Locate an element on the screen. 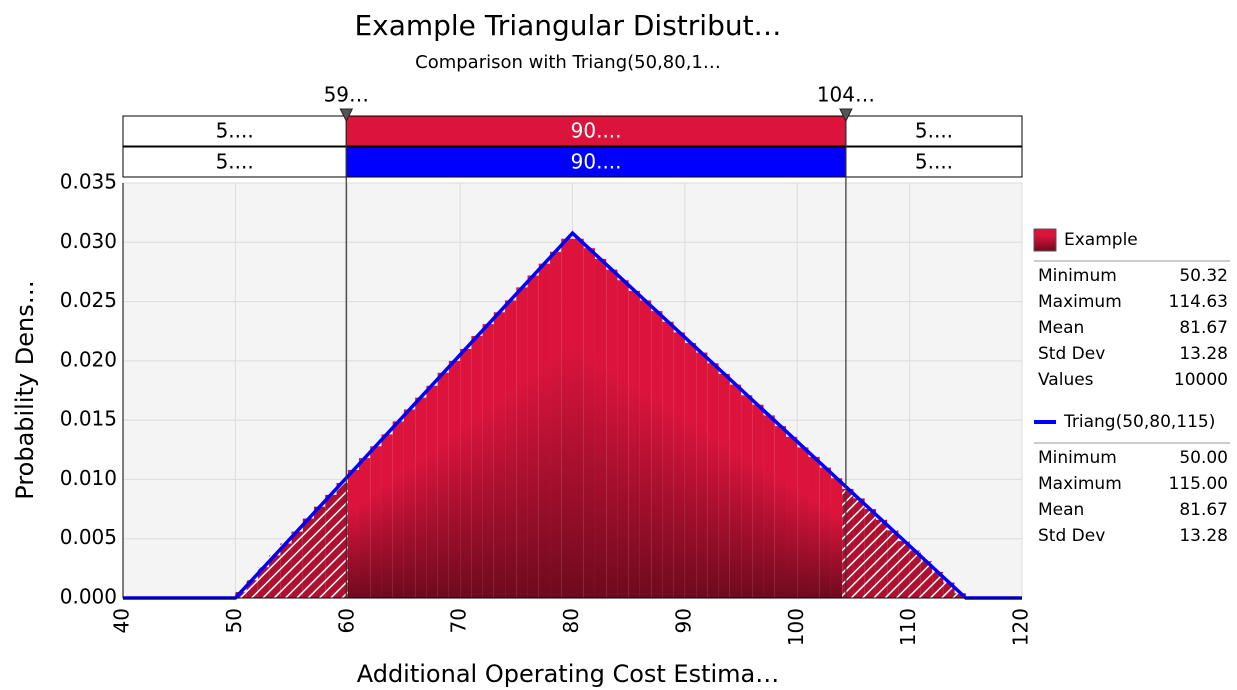 Image resolution: width=1237 pixels, height=690 pixels. stat-value: 13.28 is located at coordinates (1203, 536).